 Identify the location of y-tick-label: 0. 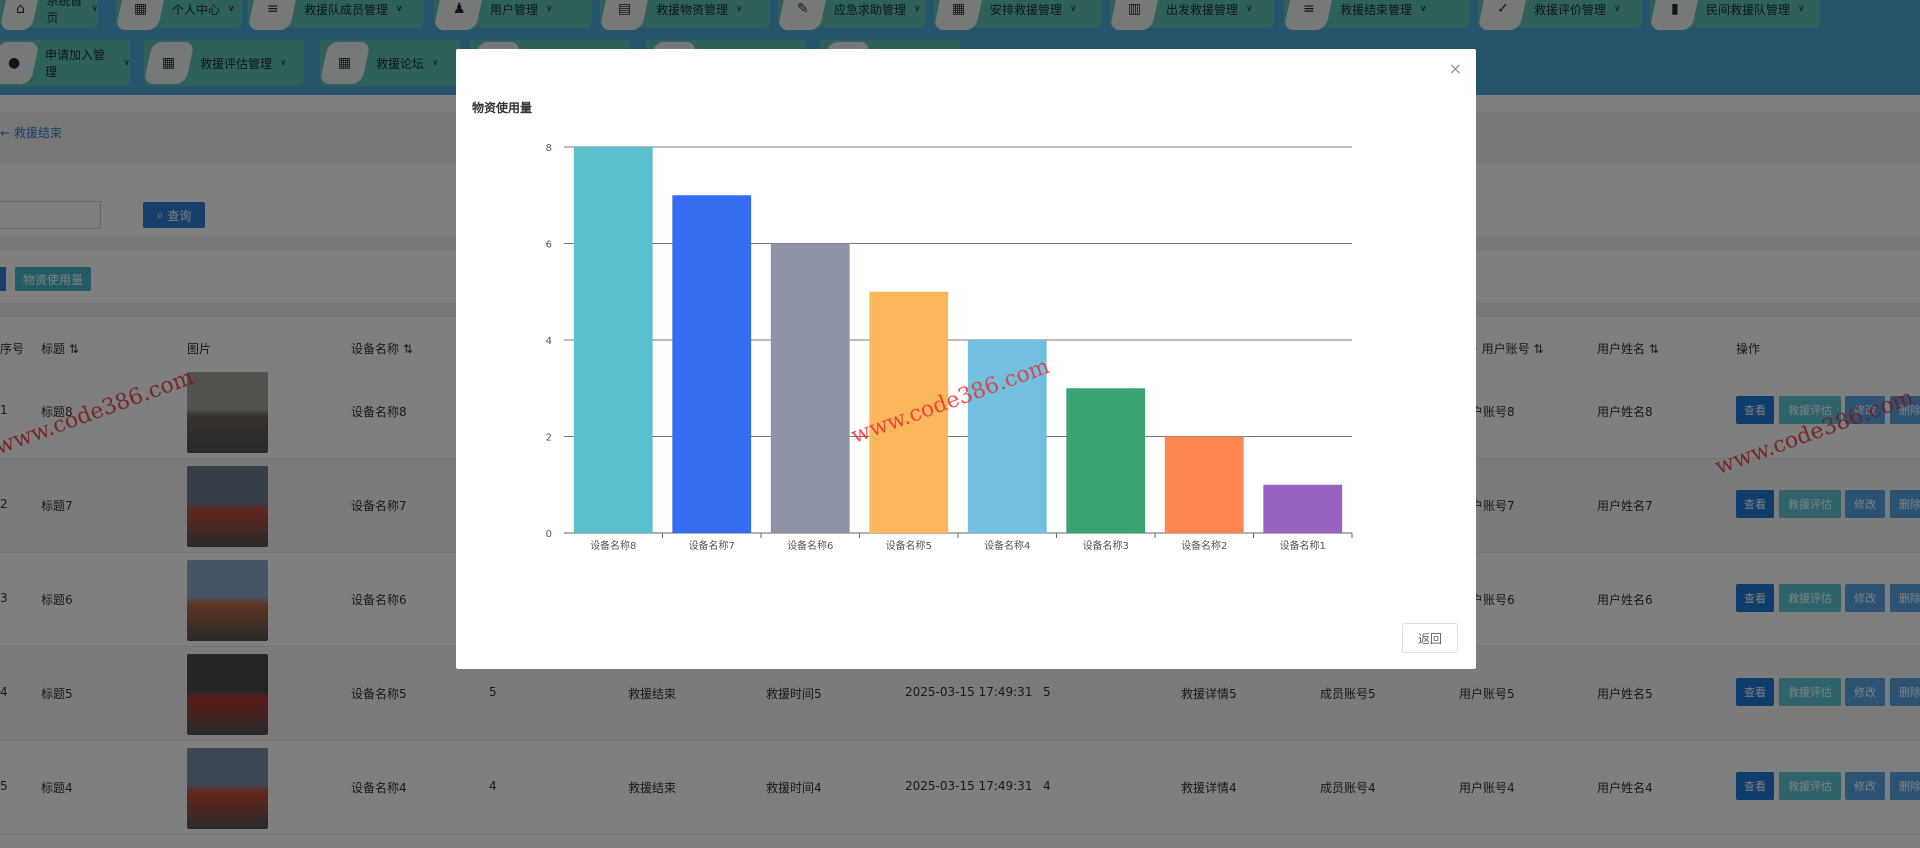
(549, 534).